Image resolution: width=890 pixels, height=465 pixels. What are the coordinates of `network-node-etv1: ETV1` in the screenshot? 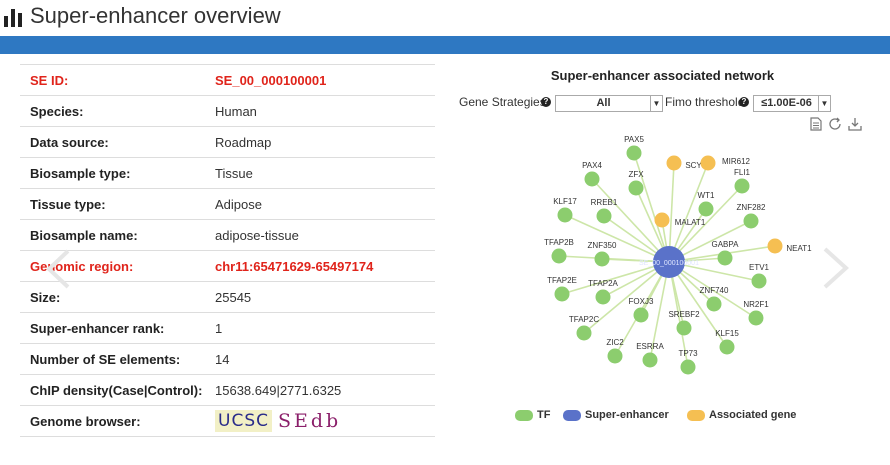 It's located at (759, 276).